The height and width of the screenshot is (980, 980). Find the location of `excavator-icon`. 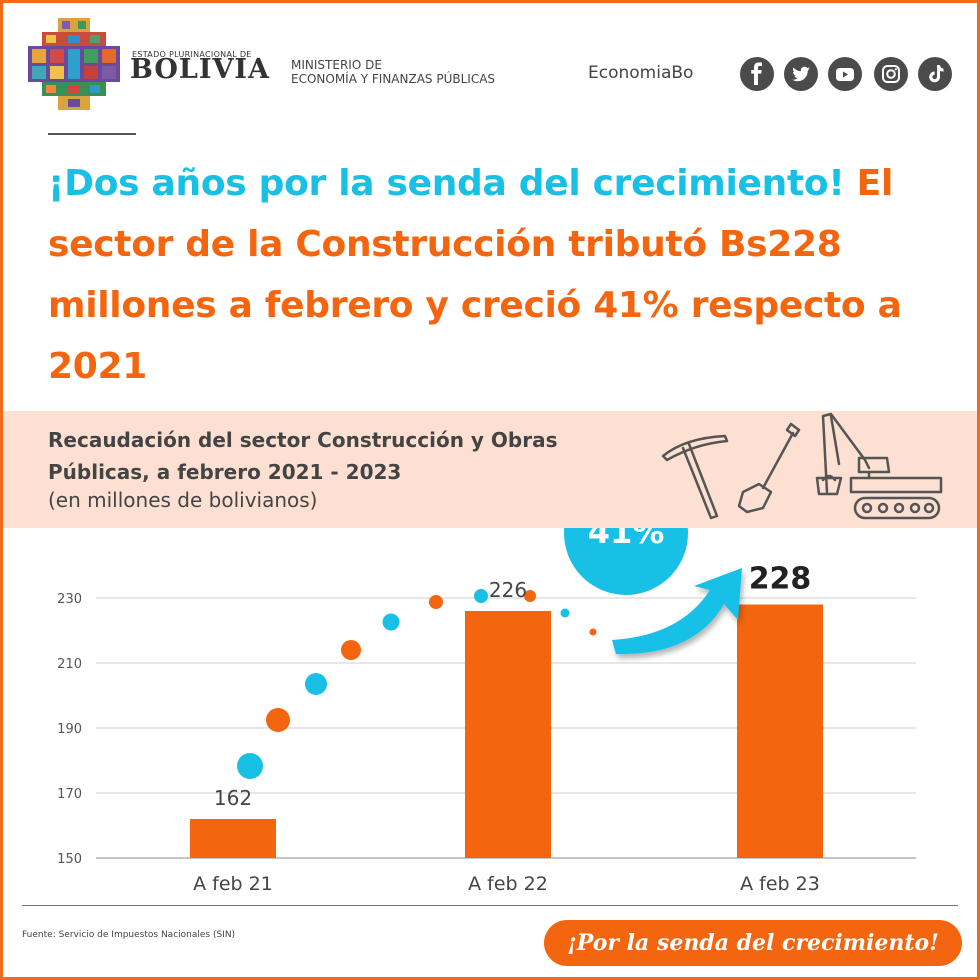

excavator-icon is located at coordinates (879, 466).